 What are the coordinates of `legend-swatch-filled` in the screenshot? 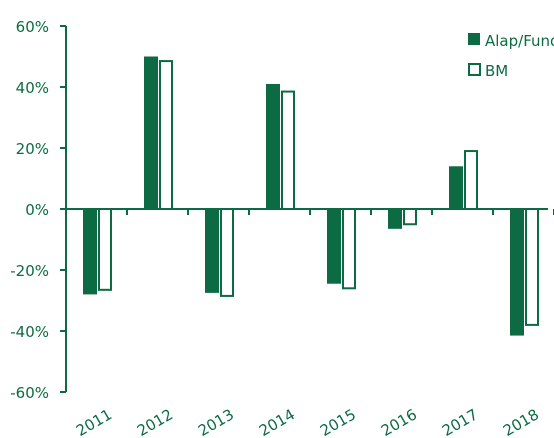 It's located at (474, 39).